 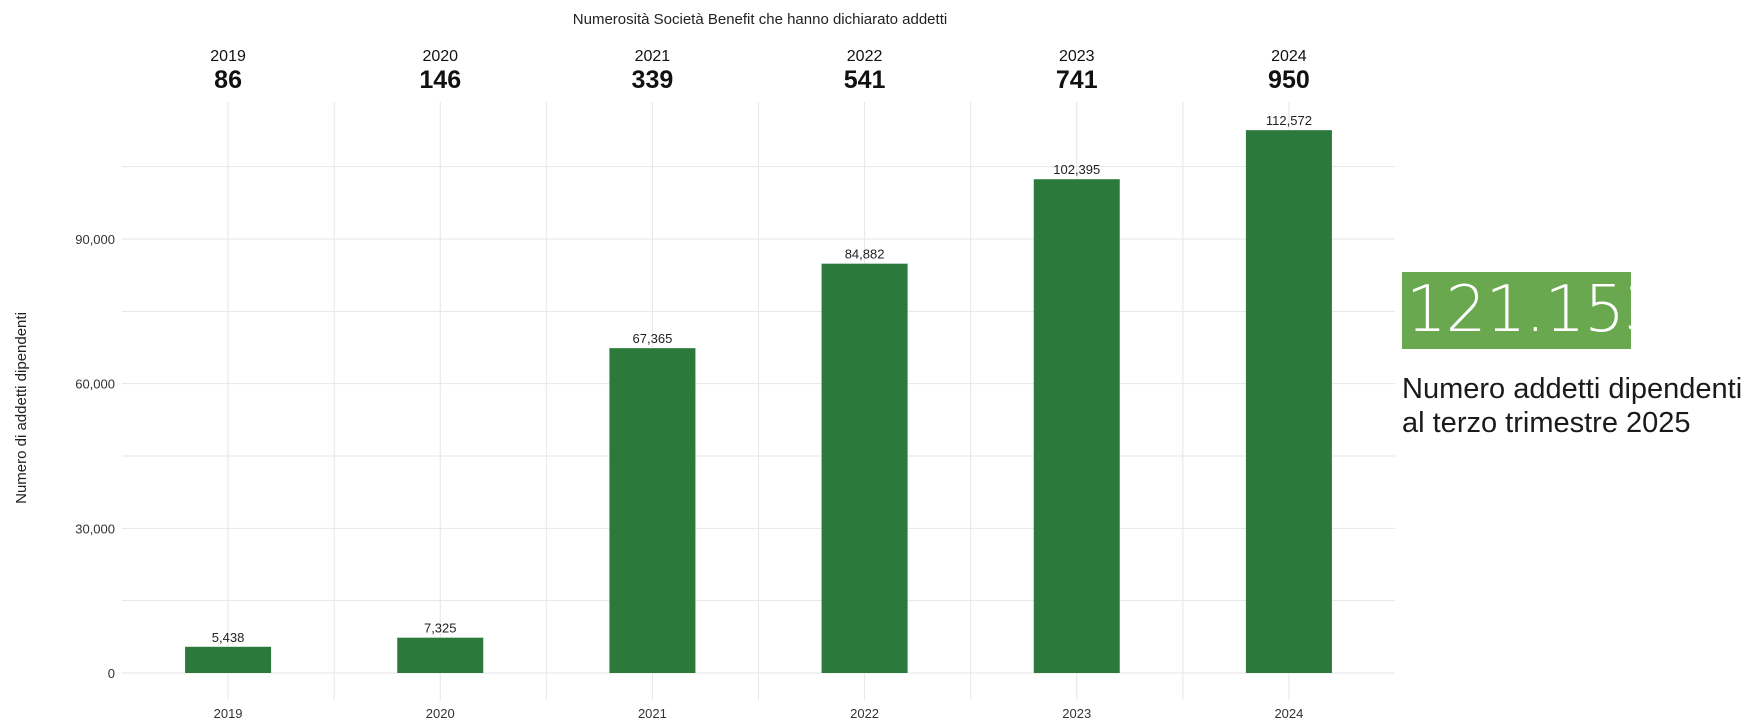 I want to click on x-tick-label: 2022, so click(x=864, y=713).